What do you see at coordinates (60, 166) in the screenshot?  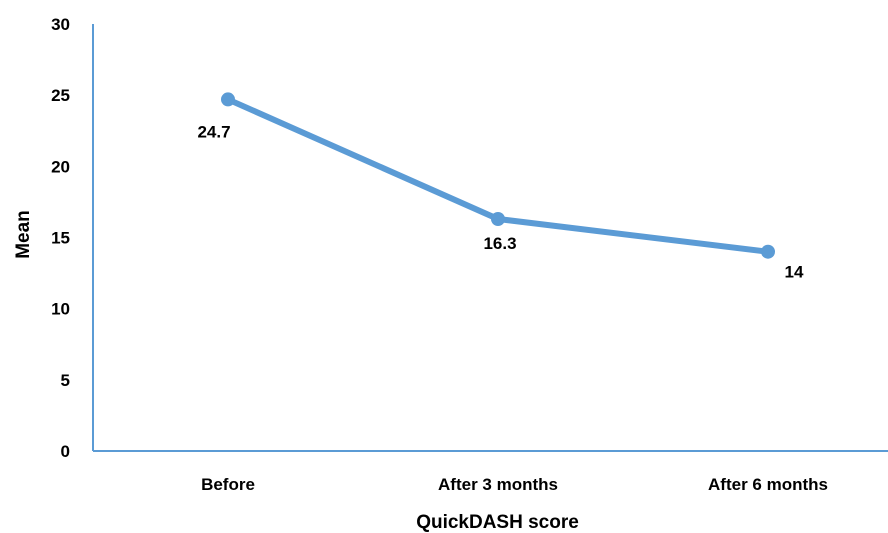 I see `y-tick-label: 20` at bounding box center [60, 166].